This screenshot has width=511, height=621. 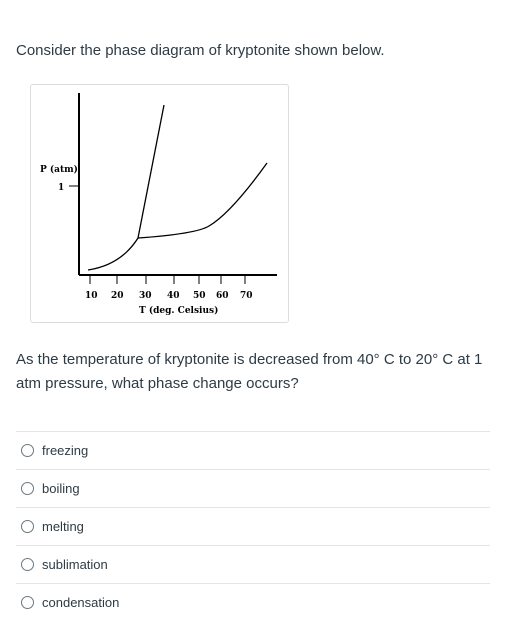 What do you see at coordinates (61, 488) in the screenshot?
I see `answer-label: boiling` at bounding box center [61, 488].